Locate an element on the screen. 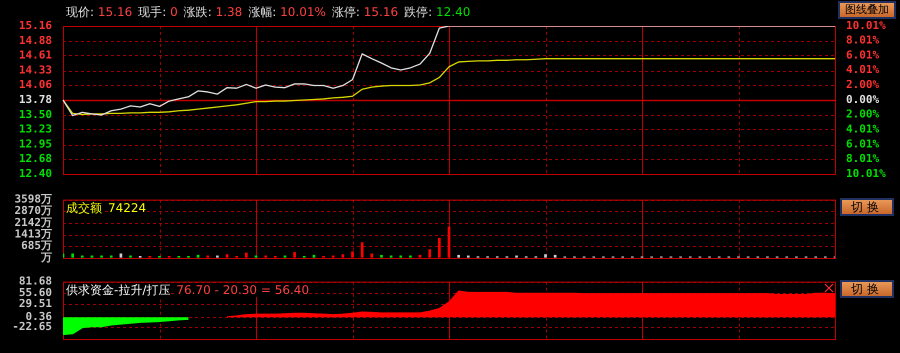 This screenshot has height=353, width=900. y-tick-label: 14.06 is located at coordinates (35, 84).